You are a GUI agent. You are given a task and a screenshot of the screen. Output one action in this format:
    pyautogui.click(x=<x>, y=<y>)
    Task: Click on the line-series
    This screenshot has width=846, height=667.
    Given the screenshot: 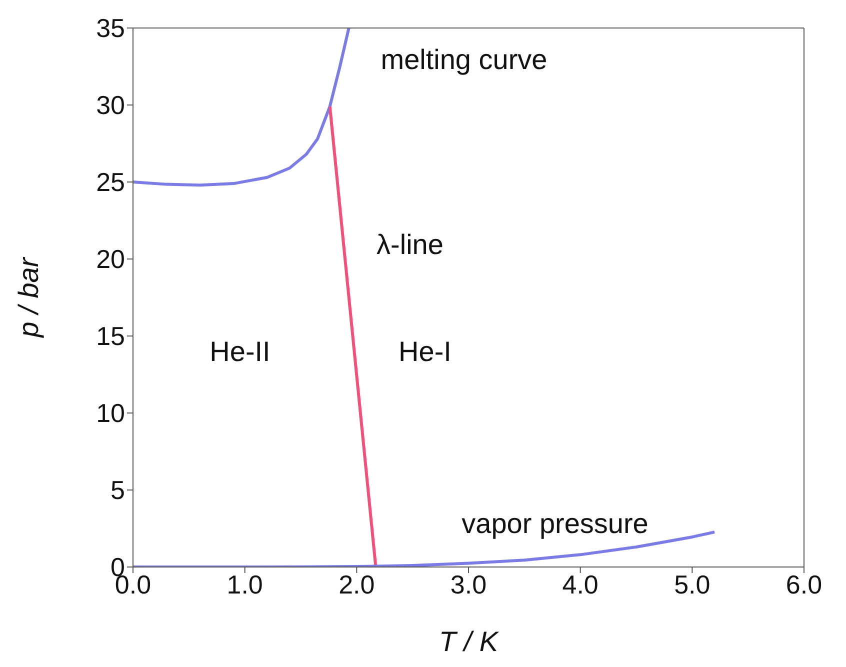 What is the action you would take?
    pyautogui.click(x=241, y=107)
    